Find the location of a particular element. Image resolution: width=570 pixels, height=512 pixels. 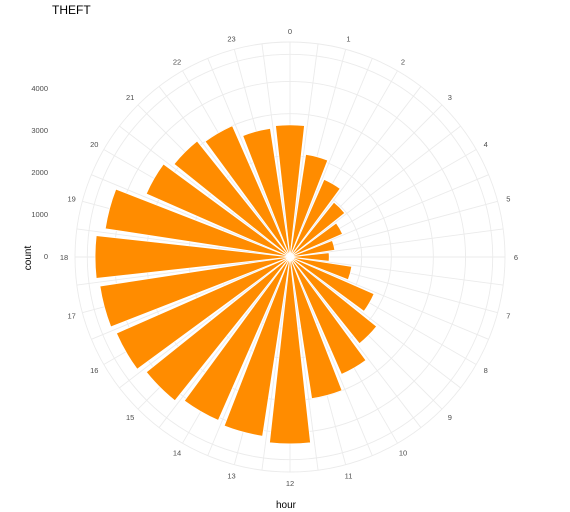

hour-label: 10 is located at coordinates (403, 453).